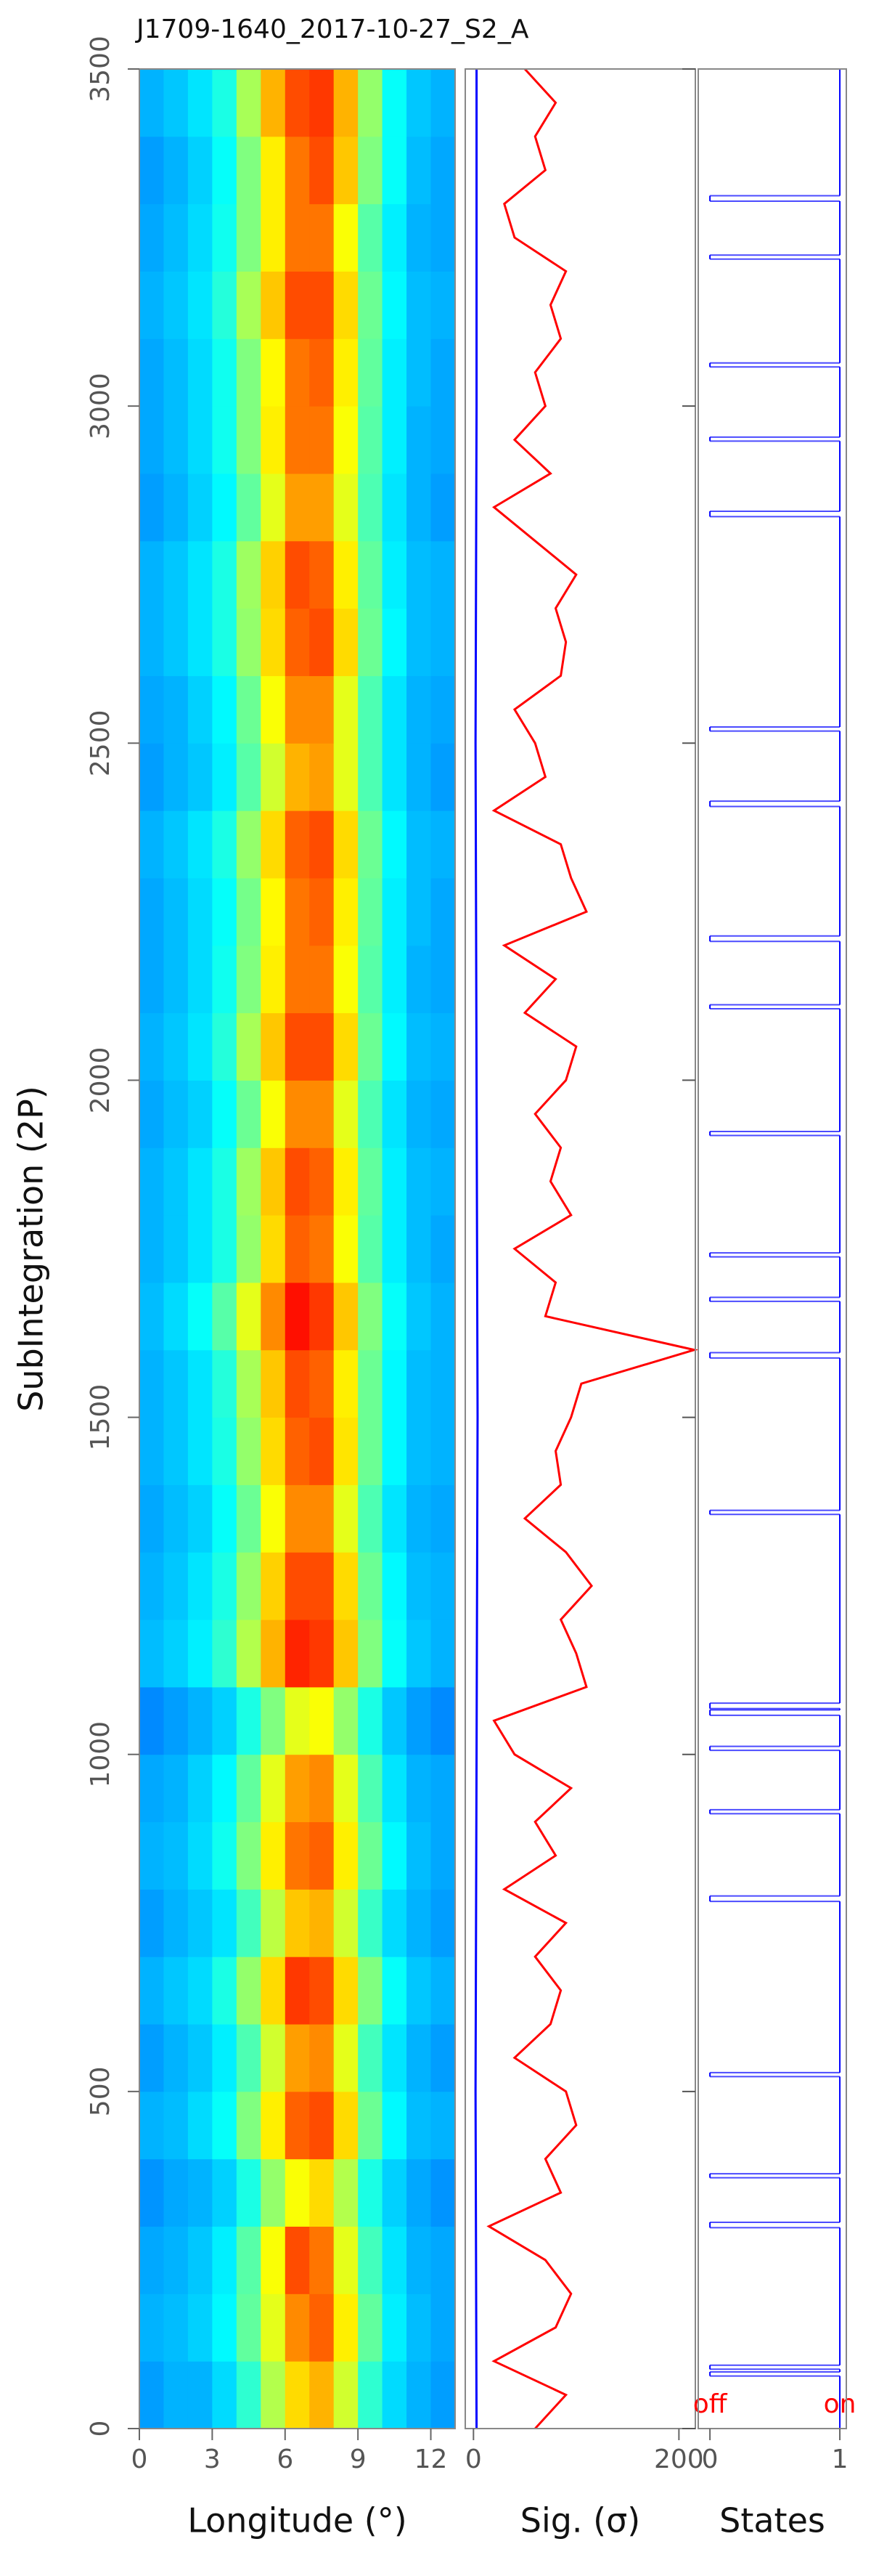  I want to click on x-tick-label: 6, so click(285, 2460).